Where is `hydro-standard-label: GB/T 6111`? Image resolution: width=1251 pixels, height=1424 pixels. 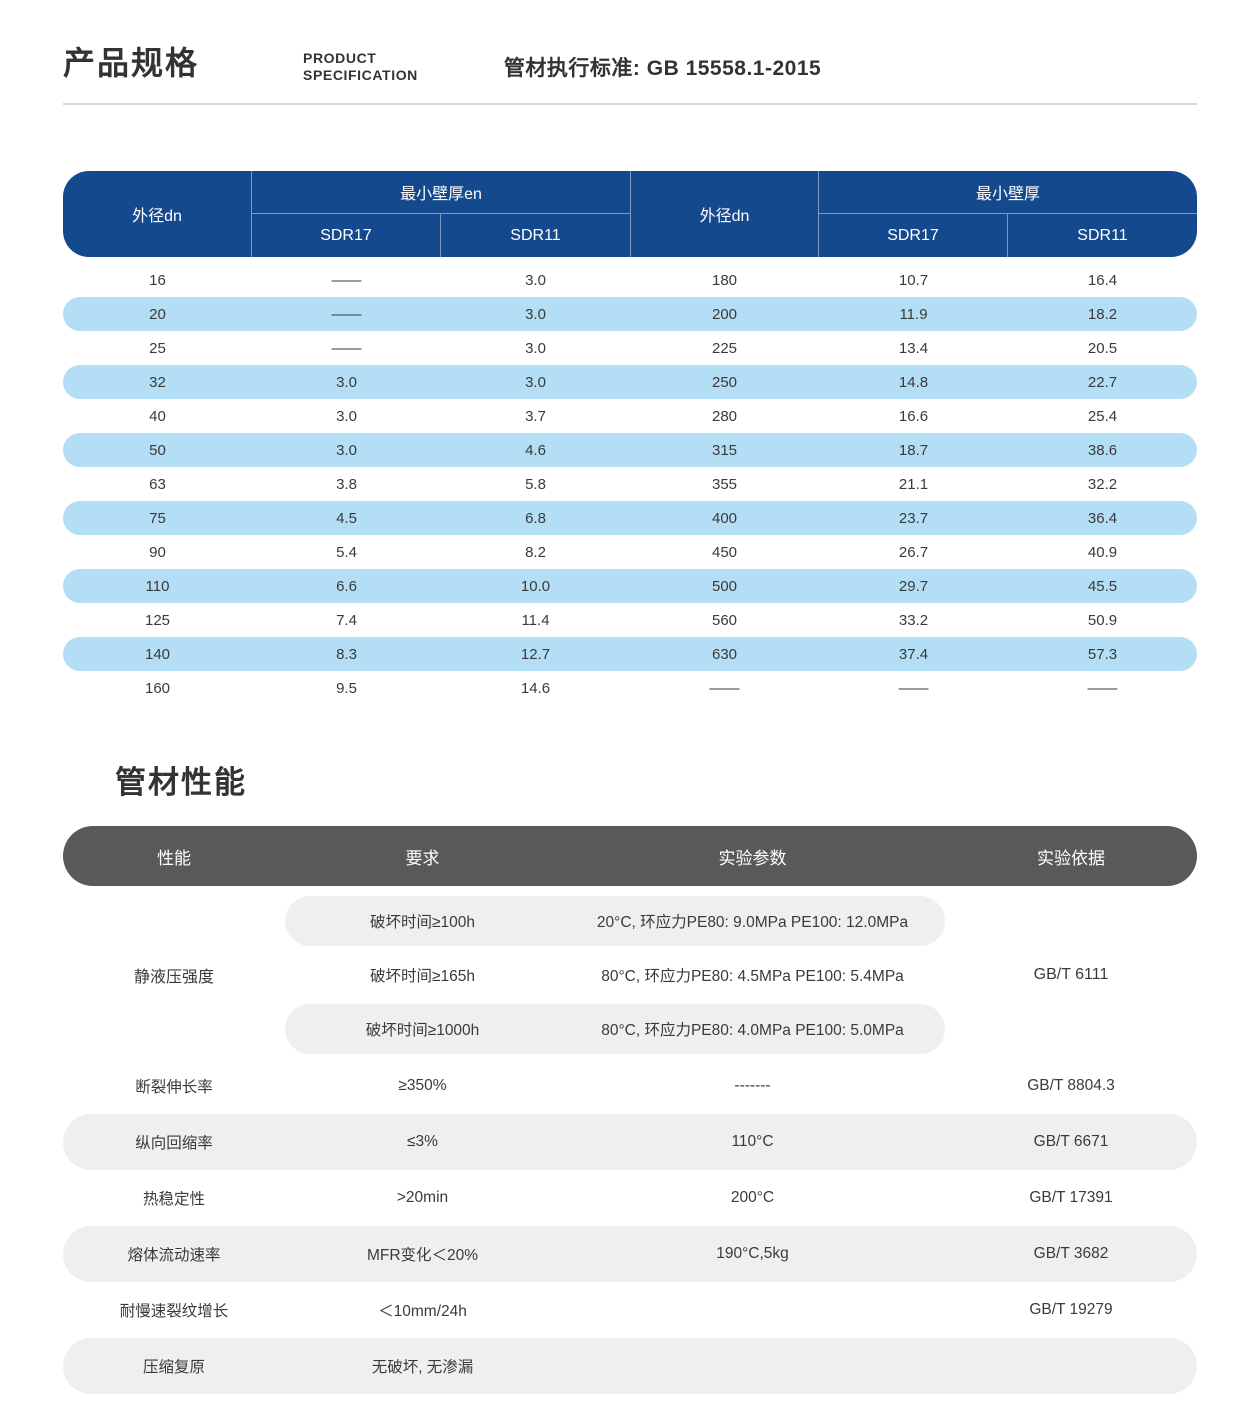 hydro-standard-label: GB/T 6111 is located at coordinates (1071, 975).